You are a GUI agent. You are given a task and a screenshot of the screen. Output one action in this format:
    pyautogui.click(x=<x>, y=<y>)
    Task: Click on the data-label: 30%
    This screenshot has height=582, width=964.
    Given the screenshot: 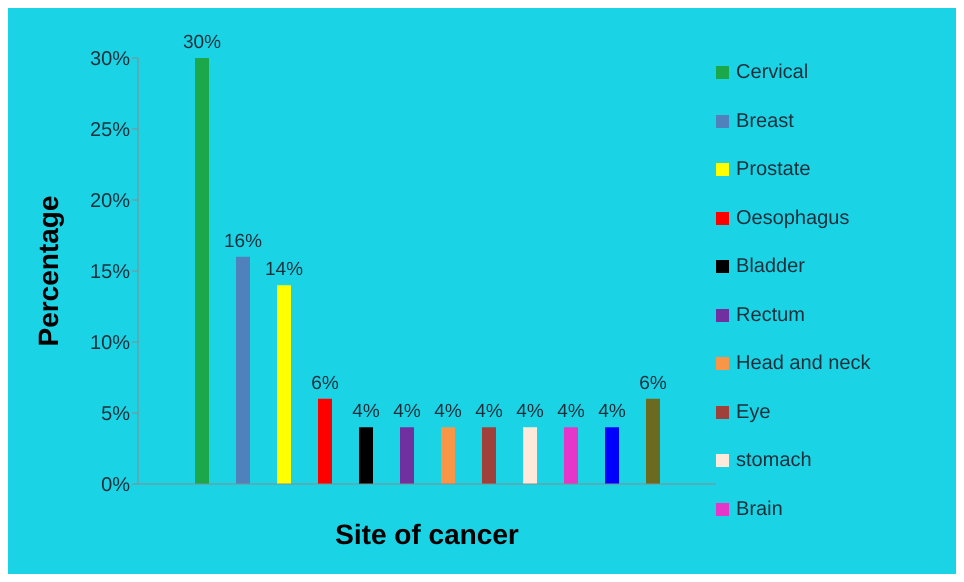 What is the action you would take?
    pyautogui.click(x=202, y=42)
    